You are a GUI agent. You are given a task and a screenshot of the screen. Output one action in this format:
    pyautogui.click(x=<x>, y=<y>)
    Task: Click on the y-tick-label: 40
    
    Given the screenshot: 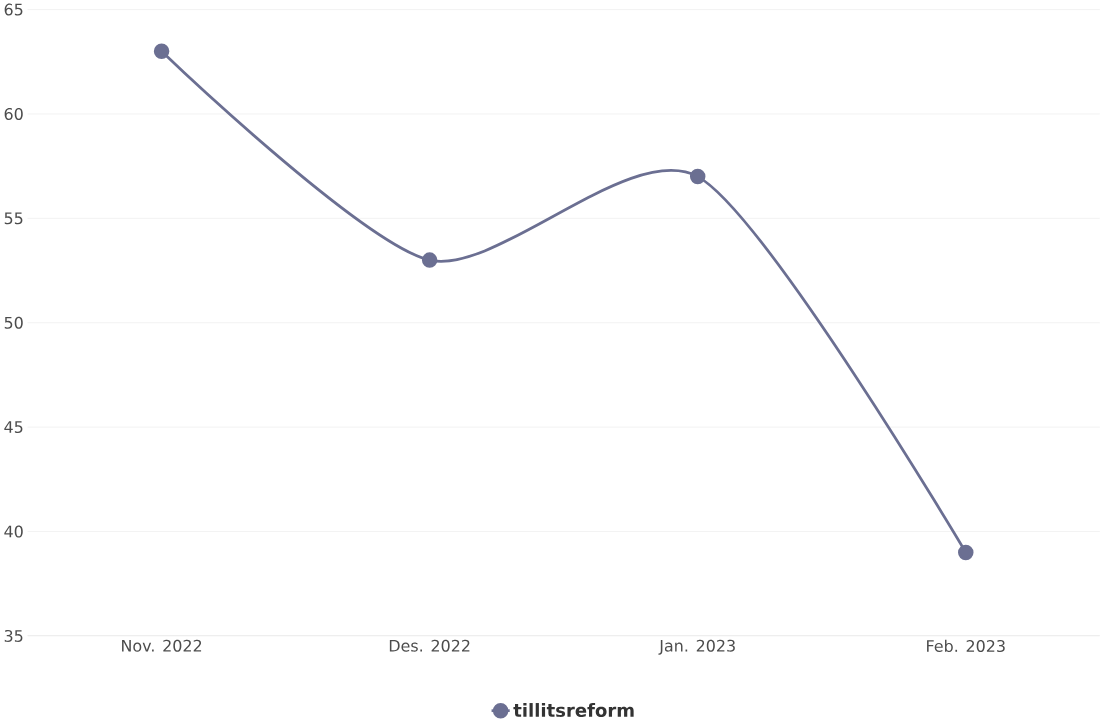 What is the action you would take?
    pyautogui.click(x=13, y=531)
    